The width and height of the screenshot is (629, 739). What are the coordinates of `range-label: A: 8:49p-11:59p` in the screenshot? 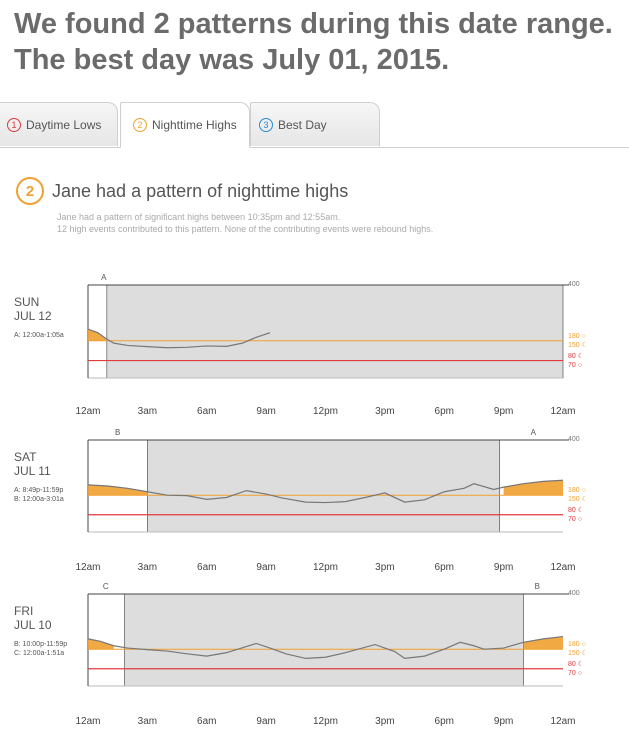 It's located at (39, 490).